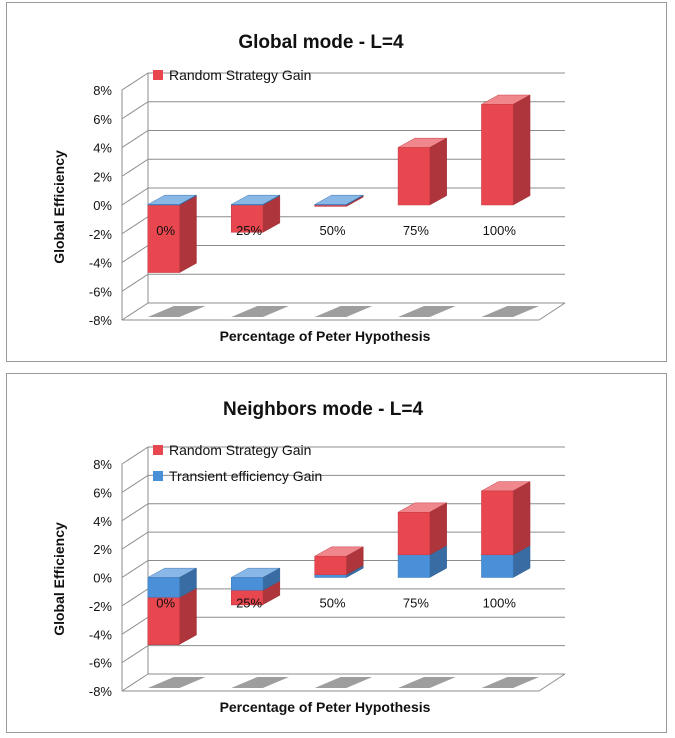  I want to click on legend: Random Strategy Gain, so click(232, 75).